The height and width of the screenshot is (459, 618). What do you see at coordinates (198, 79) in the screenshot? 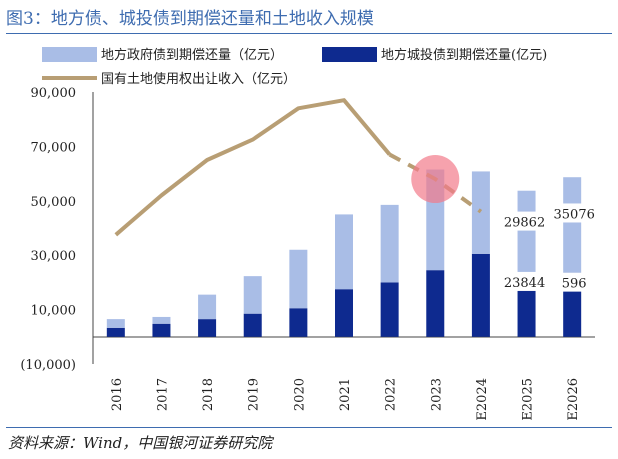
I see `legend-label-land: 国有土地使用权出让收入（亿元）` at bounding box center [198, 79].